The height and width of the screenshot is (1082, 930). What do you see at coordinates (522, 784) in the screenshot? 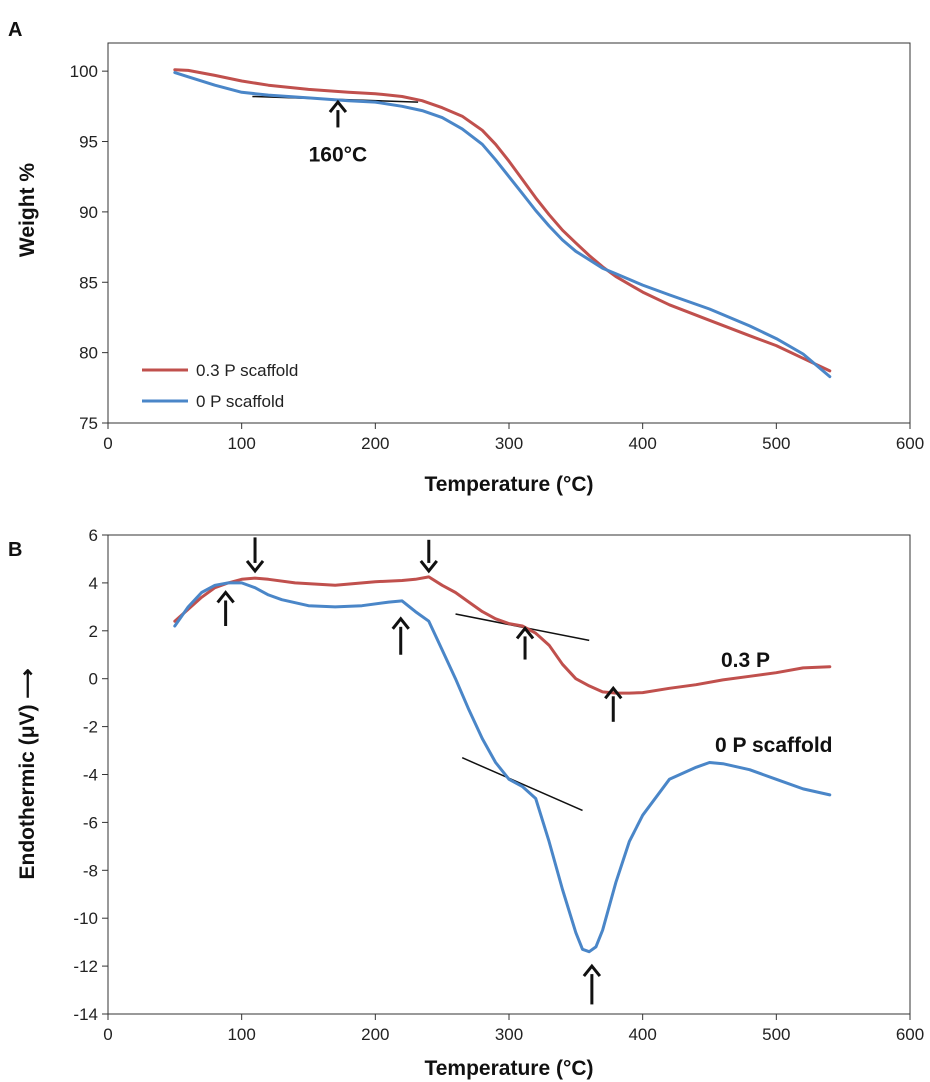
I see `tangent-line` at bounding box center [522, 784].